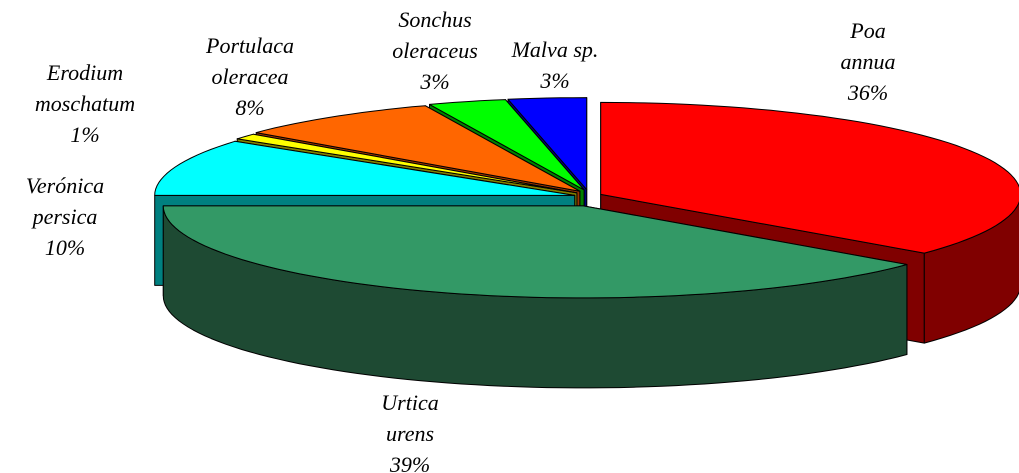 Image resolution: width=1019 pixels, height=473 pixels. Describe the element at coordinates (65, 185) in the screenshot. I see `label-line: Verónica` at that location.